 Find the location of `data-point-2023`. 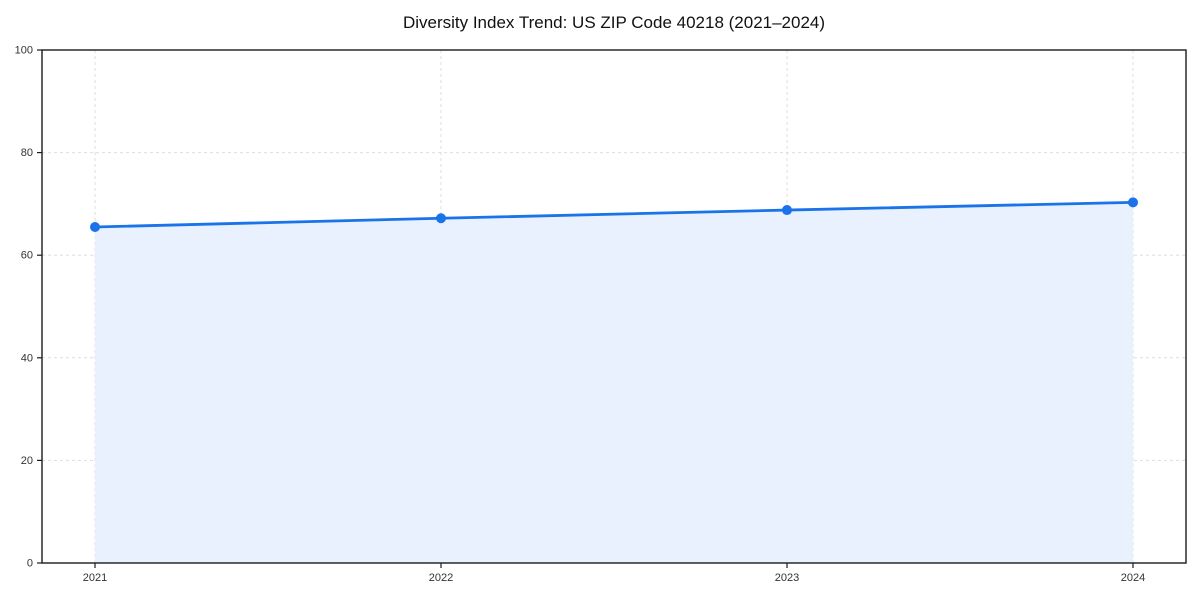

data-point-2023 is located at coordinates (787, 210).